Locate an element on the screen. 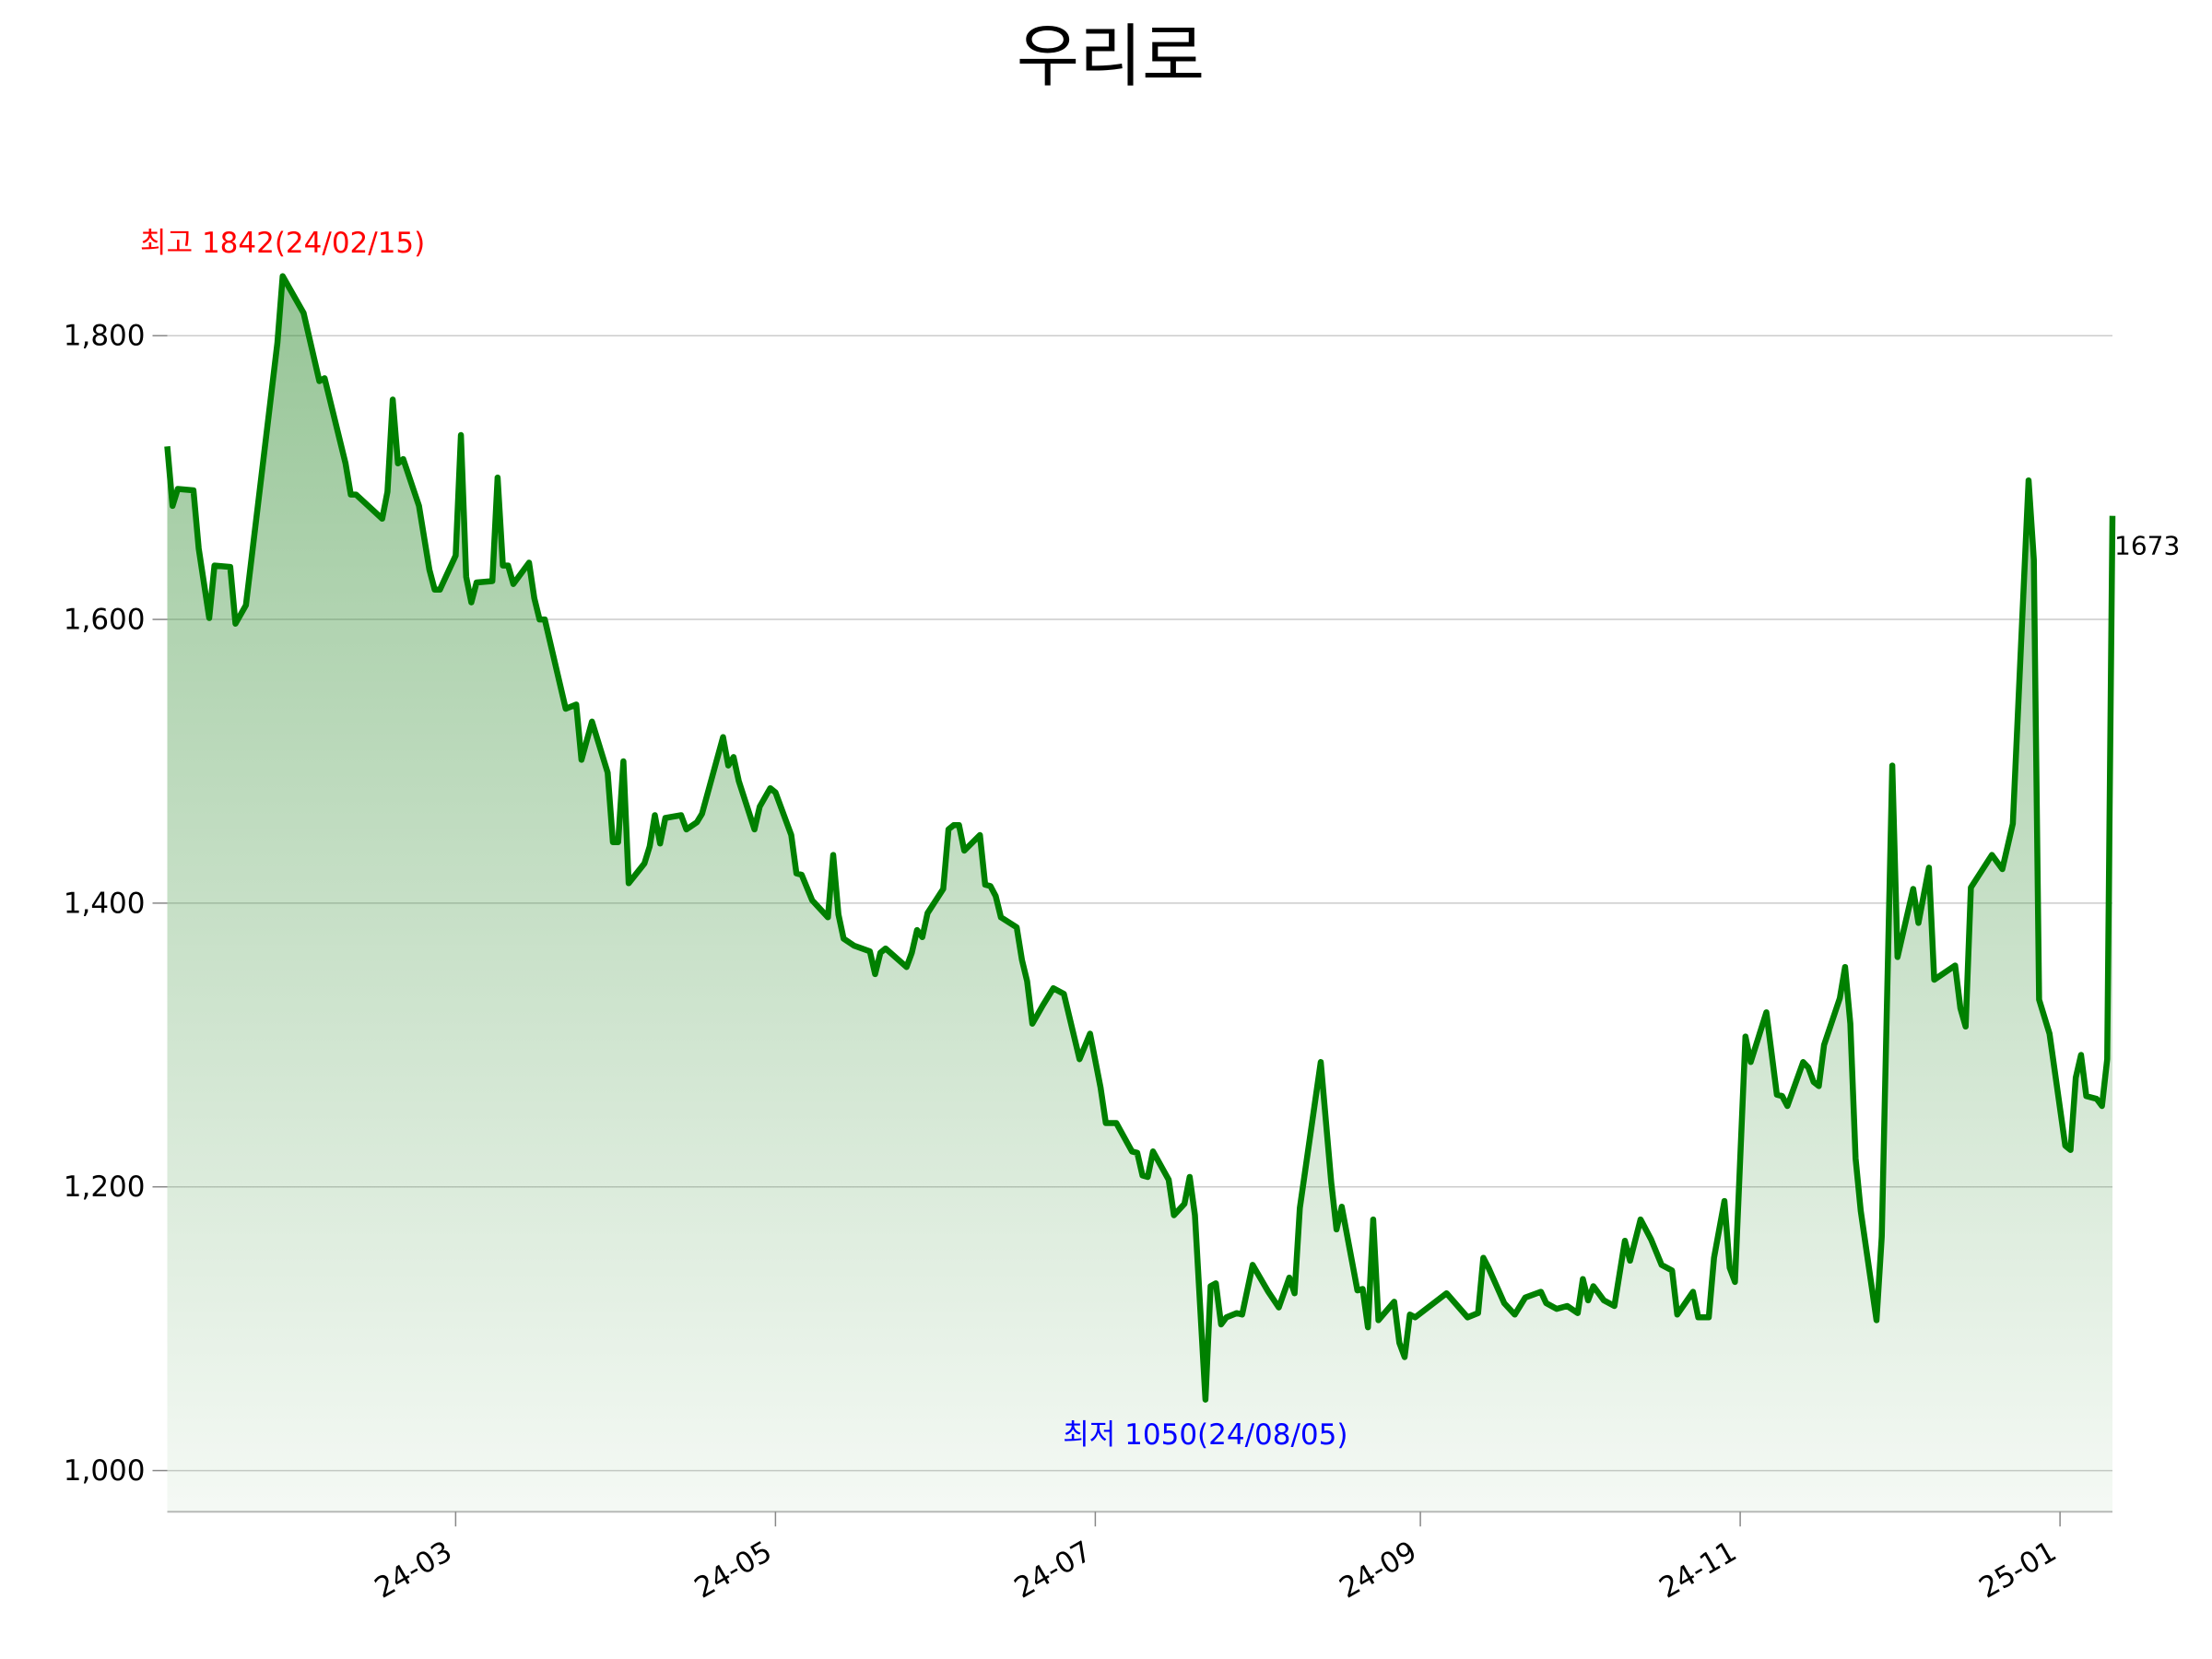  x-tick-label: 24-11 is located at coordinates (1697, 1570).